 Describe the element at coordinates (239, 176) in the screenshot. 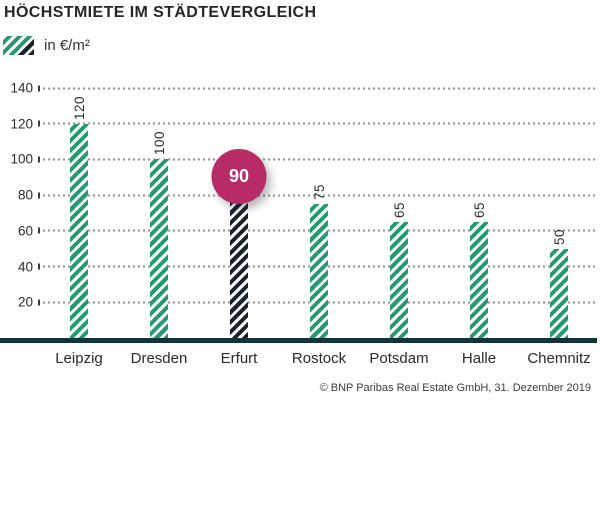

I see `highlight-badge: 90` at that location.